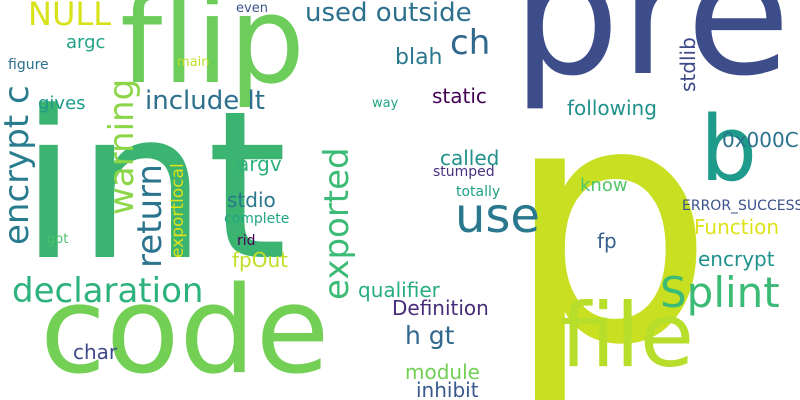  I want to click on word-complete: complete, so click(257, 219).